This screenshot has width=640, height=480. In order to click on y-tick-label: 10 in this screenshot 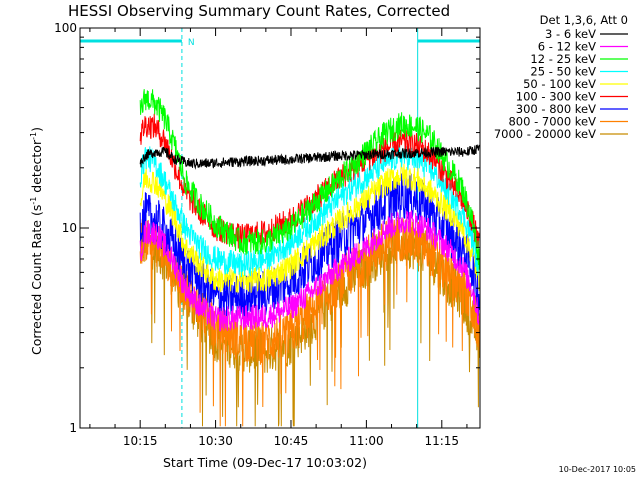, I will do `click(69, 228)`.